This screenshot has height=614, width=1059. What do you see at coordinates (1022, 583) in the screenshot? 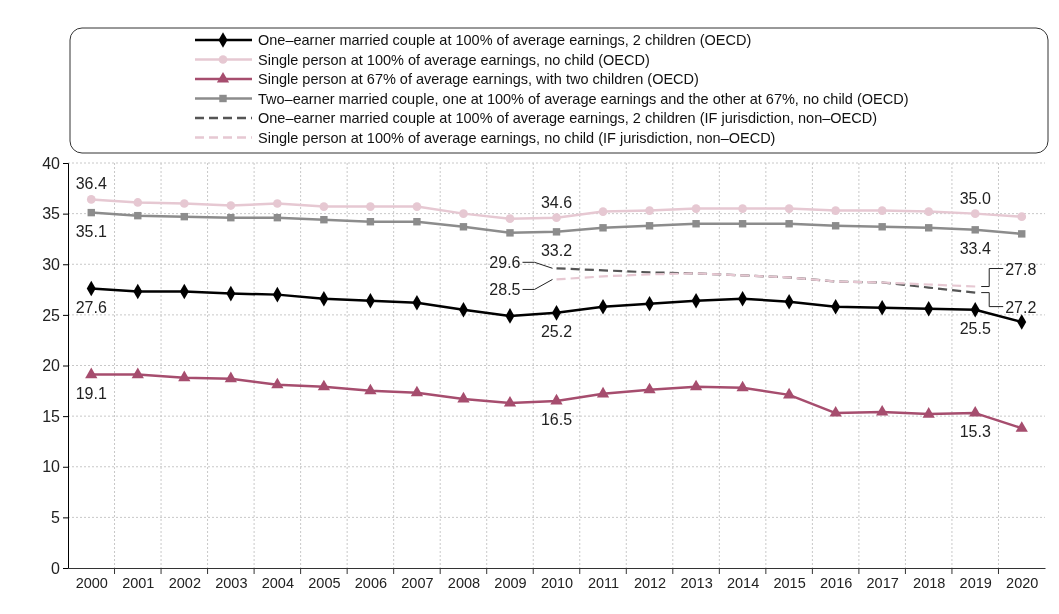
I see `x-tick-label: 2020` at bounding box center [1022, 583].